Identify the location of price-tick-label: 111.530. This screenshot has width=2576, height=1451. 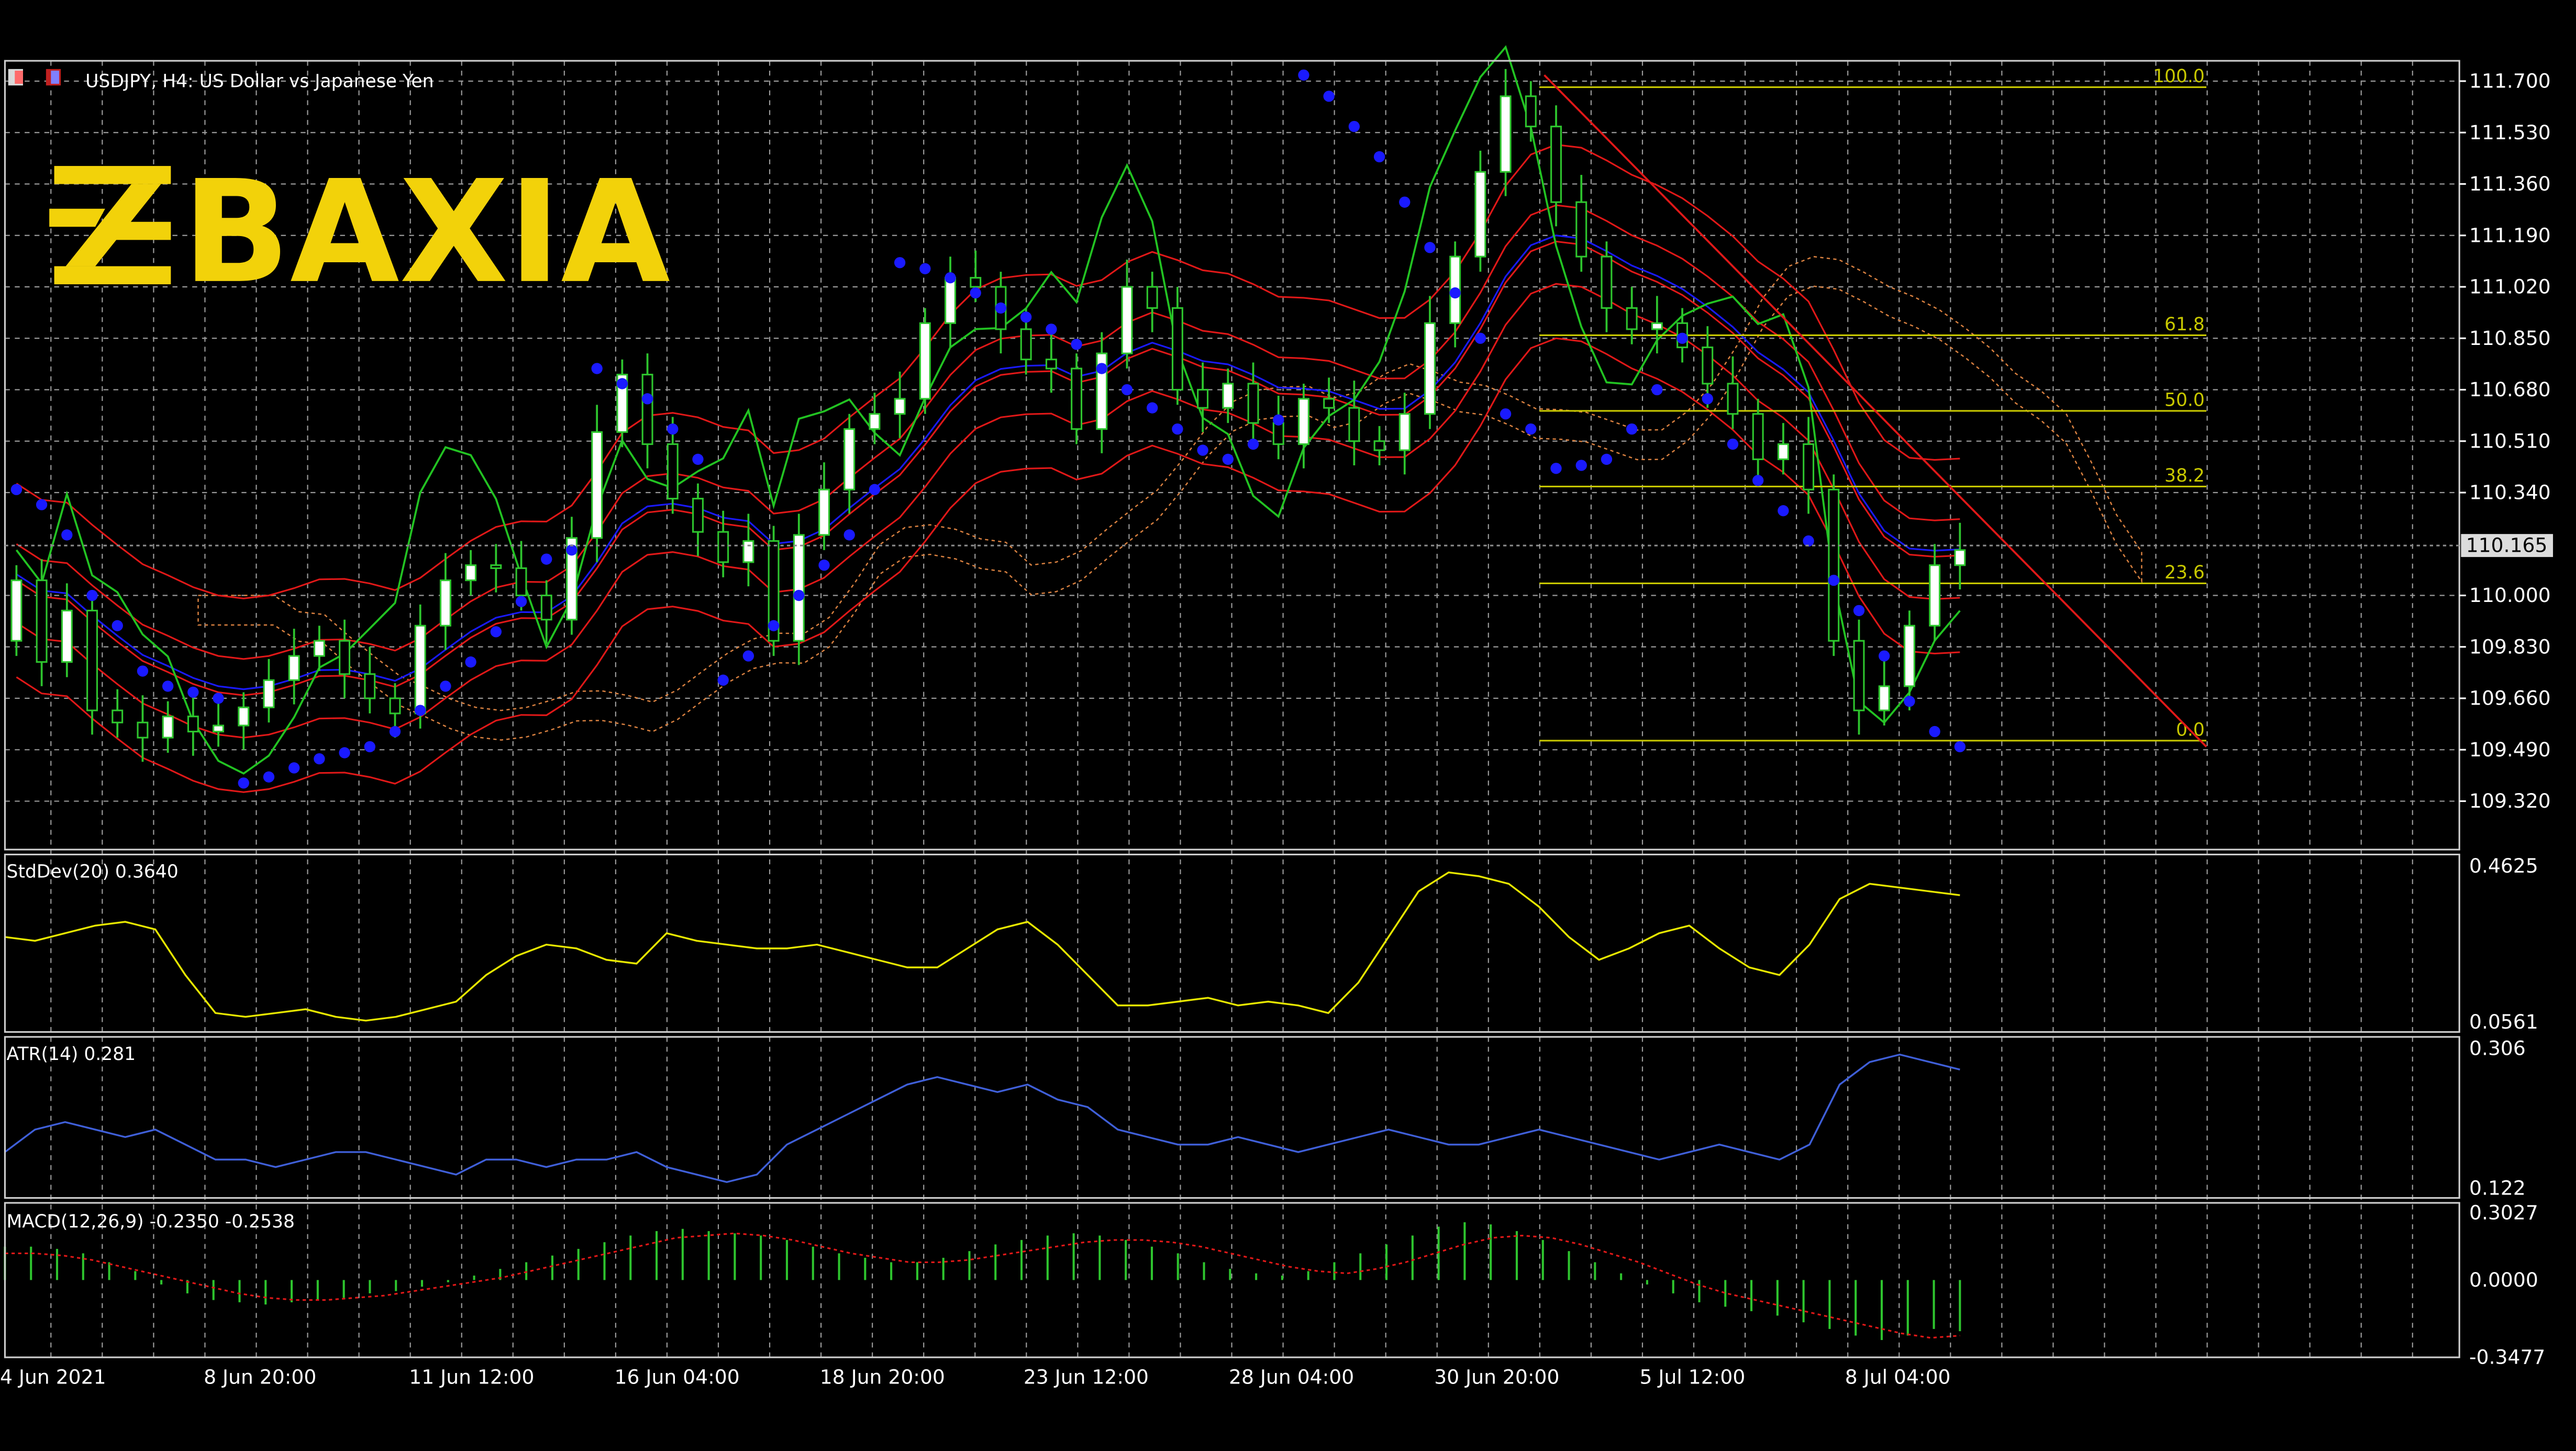
(2510, 132).